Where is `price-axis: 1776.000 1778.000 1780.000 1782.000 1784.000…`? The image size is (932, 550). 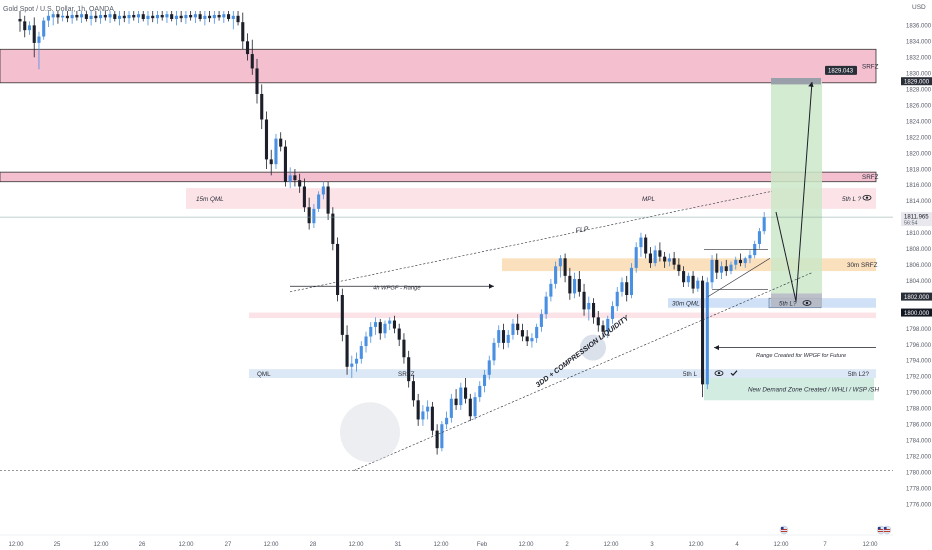 price-axis: 1776.000 1778.000 1780.000 1782.000 1784.000… is located at coordinates (912, 275).